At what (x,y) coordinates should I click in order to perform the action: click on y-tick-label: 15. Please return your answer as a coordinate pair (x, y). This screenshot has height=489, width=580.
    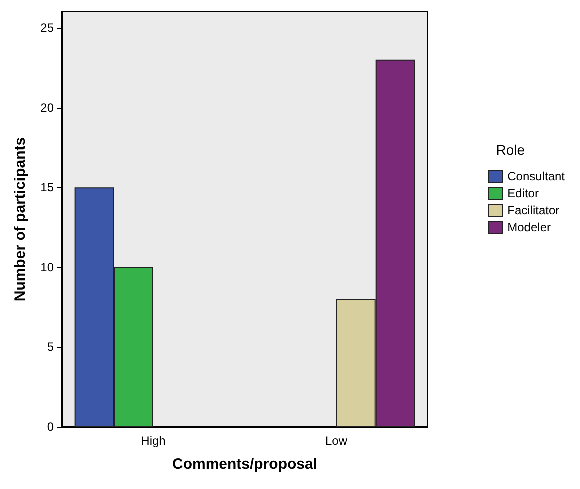
    Looking at the image, I should click on (47, 187).